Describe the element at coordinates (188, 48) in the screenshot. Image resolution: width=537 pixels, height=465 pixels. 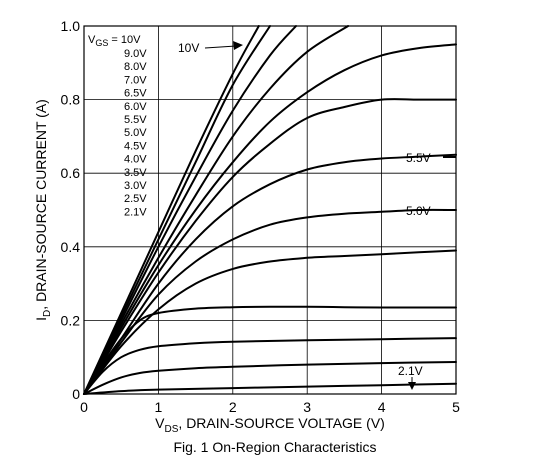
I see `annotation-10v: 10V` at that location.